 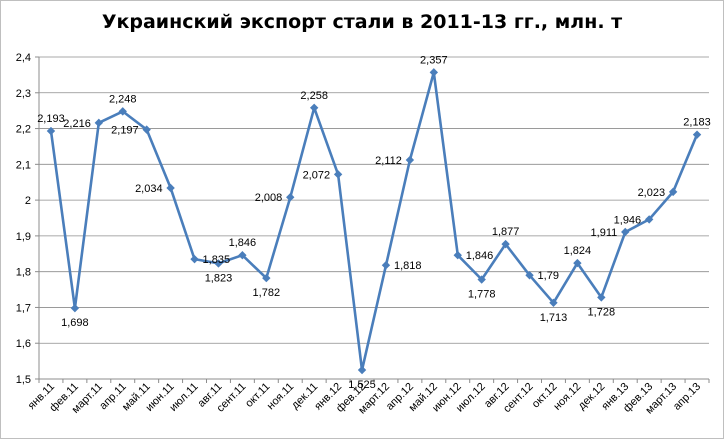 I want to click on data-label: 2,183, so click(x=697, y=123).